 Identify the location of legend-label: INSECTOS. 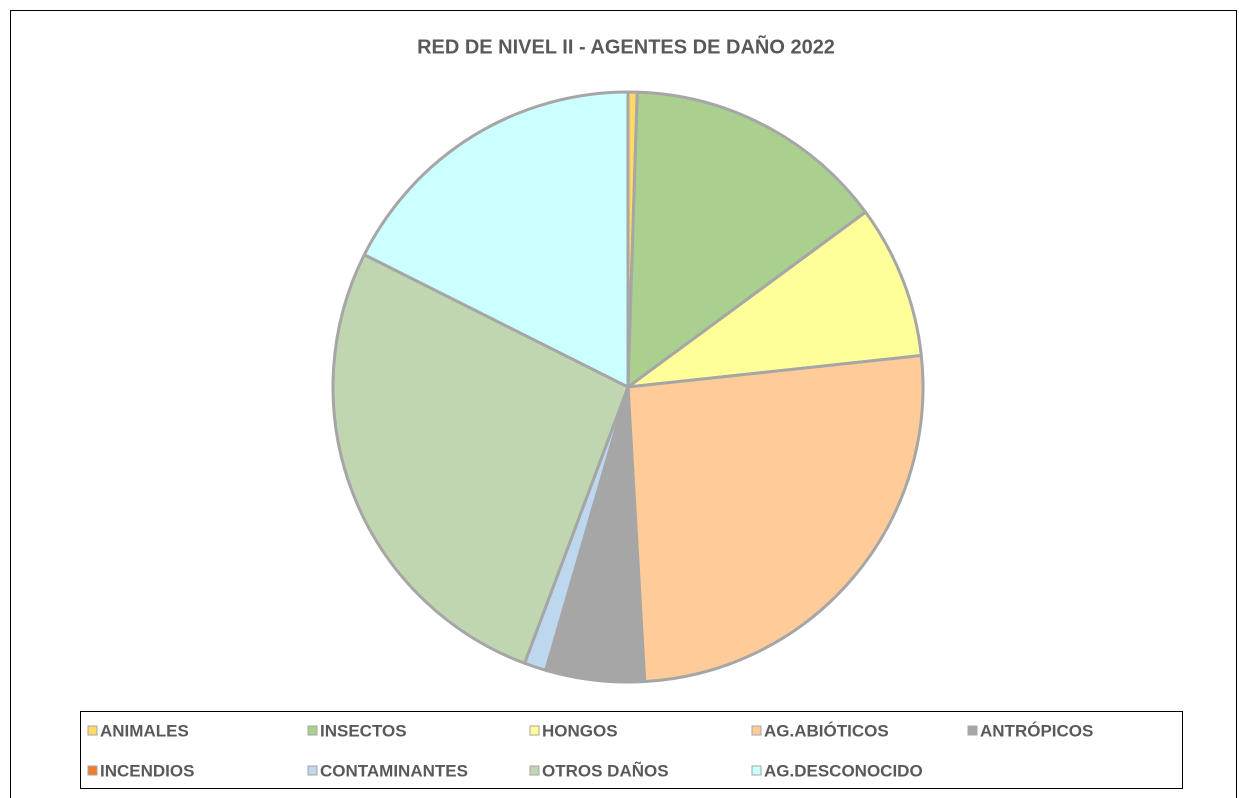
(363, 730).